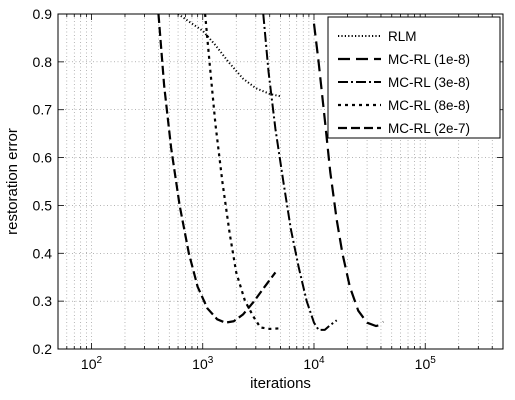  I want to click on y-tick-label: 0.4, so click(43, 253).